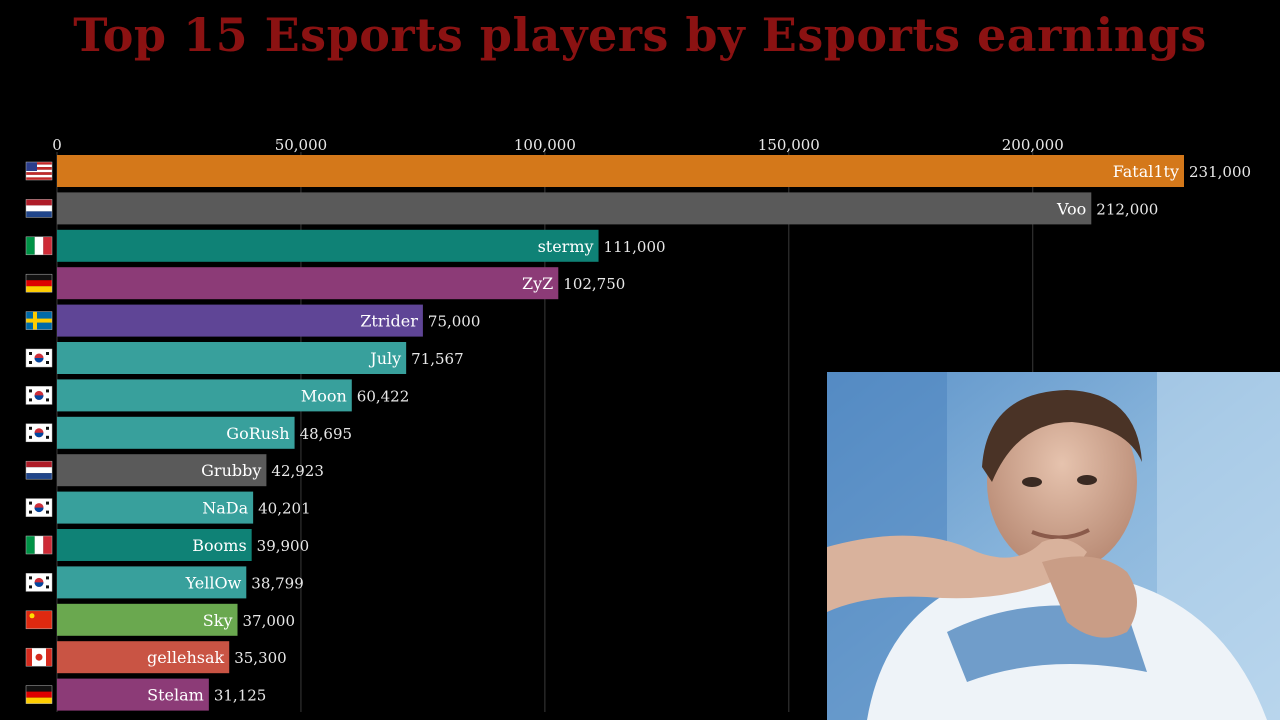 The height and width of the screenshot is (720, 1280). What do you see at coordinates (39, 620) in the screenshot?
I see `china-flag-icon` at bounding box center [39, 620].